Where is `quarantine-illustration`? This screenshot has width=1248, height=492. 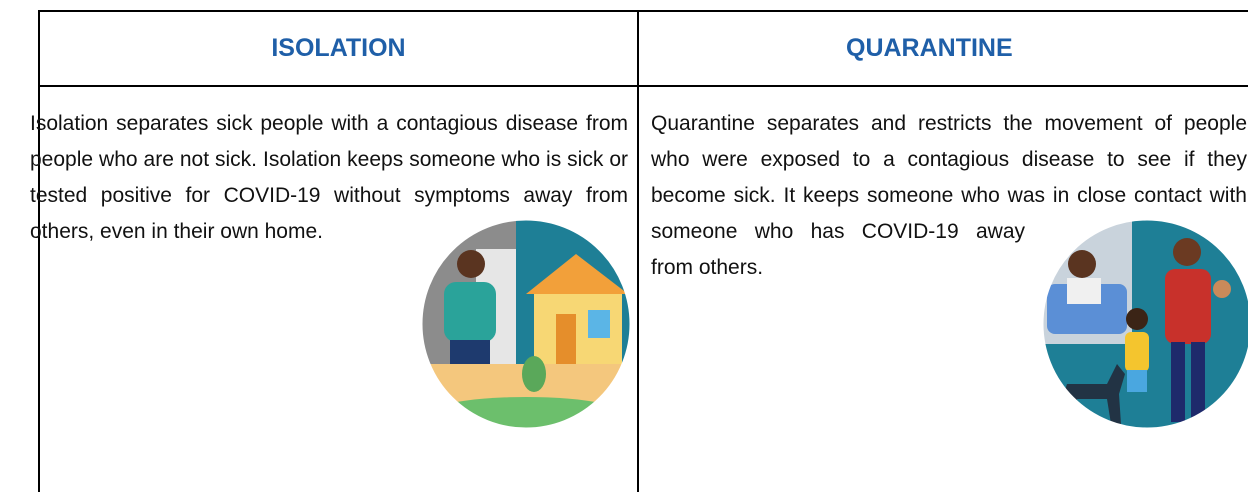
quarantine-illustration is located at coordinates (1144, 324).